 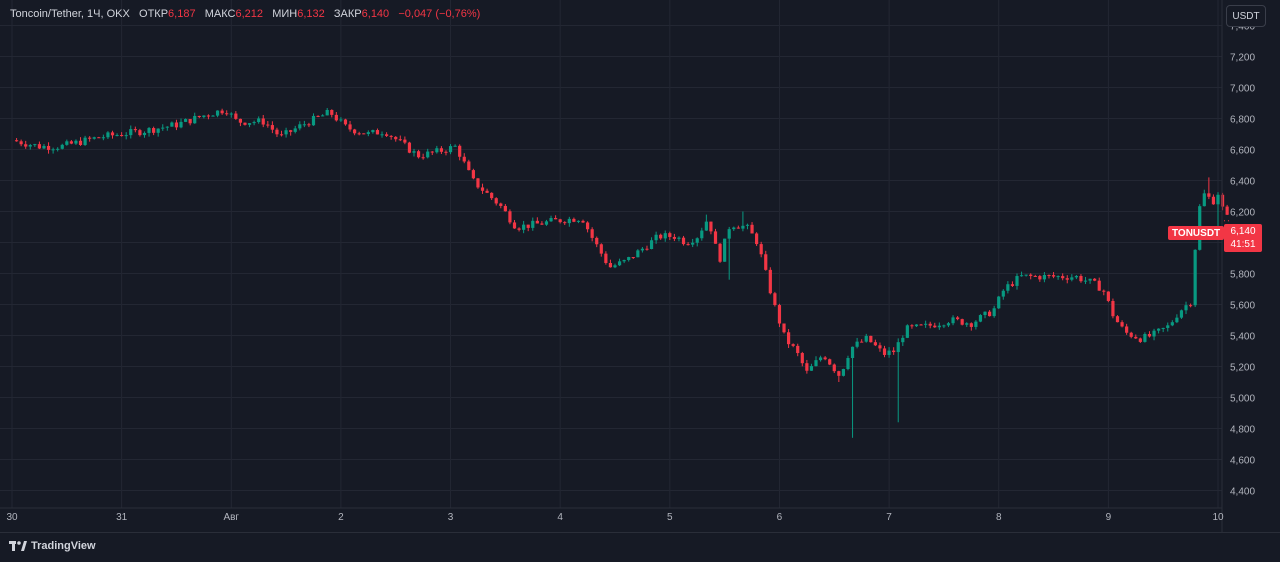 What do you see at coordinates (249, 14) in the screenshot?
I see `high-value: 6,212` at bounding box center [249, 14].